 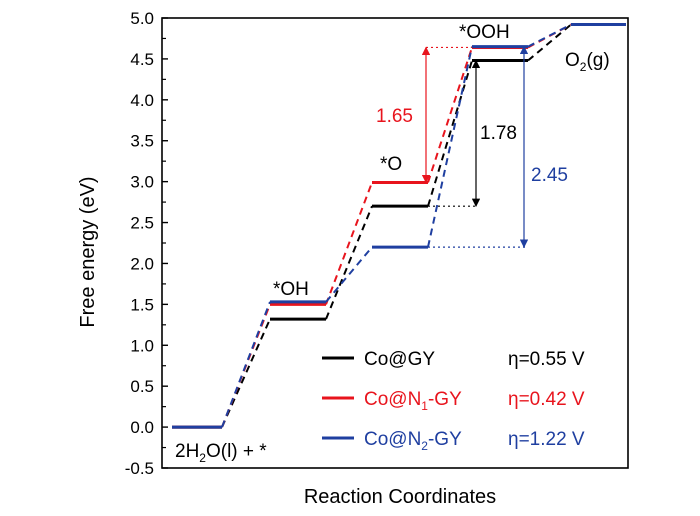 What do you see at coordinates (546, 439) in the screenshot?
I see `legend-overpotential: η=1.22 V` at bounding box center [546, 439].